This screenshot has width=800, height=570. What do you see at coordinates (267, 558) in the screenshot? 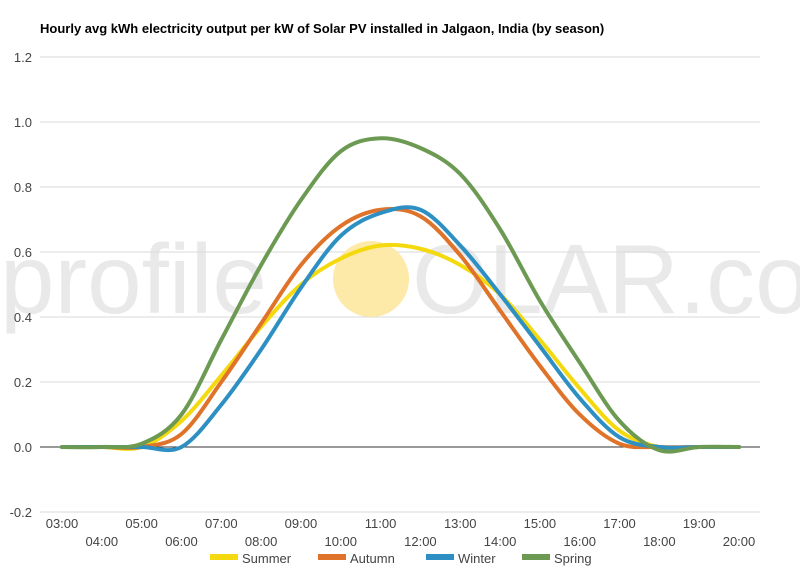
I see `legend-label: Summer` at bounding box center [267, 558].